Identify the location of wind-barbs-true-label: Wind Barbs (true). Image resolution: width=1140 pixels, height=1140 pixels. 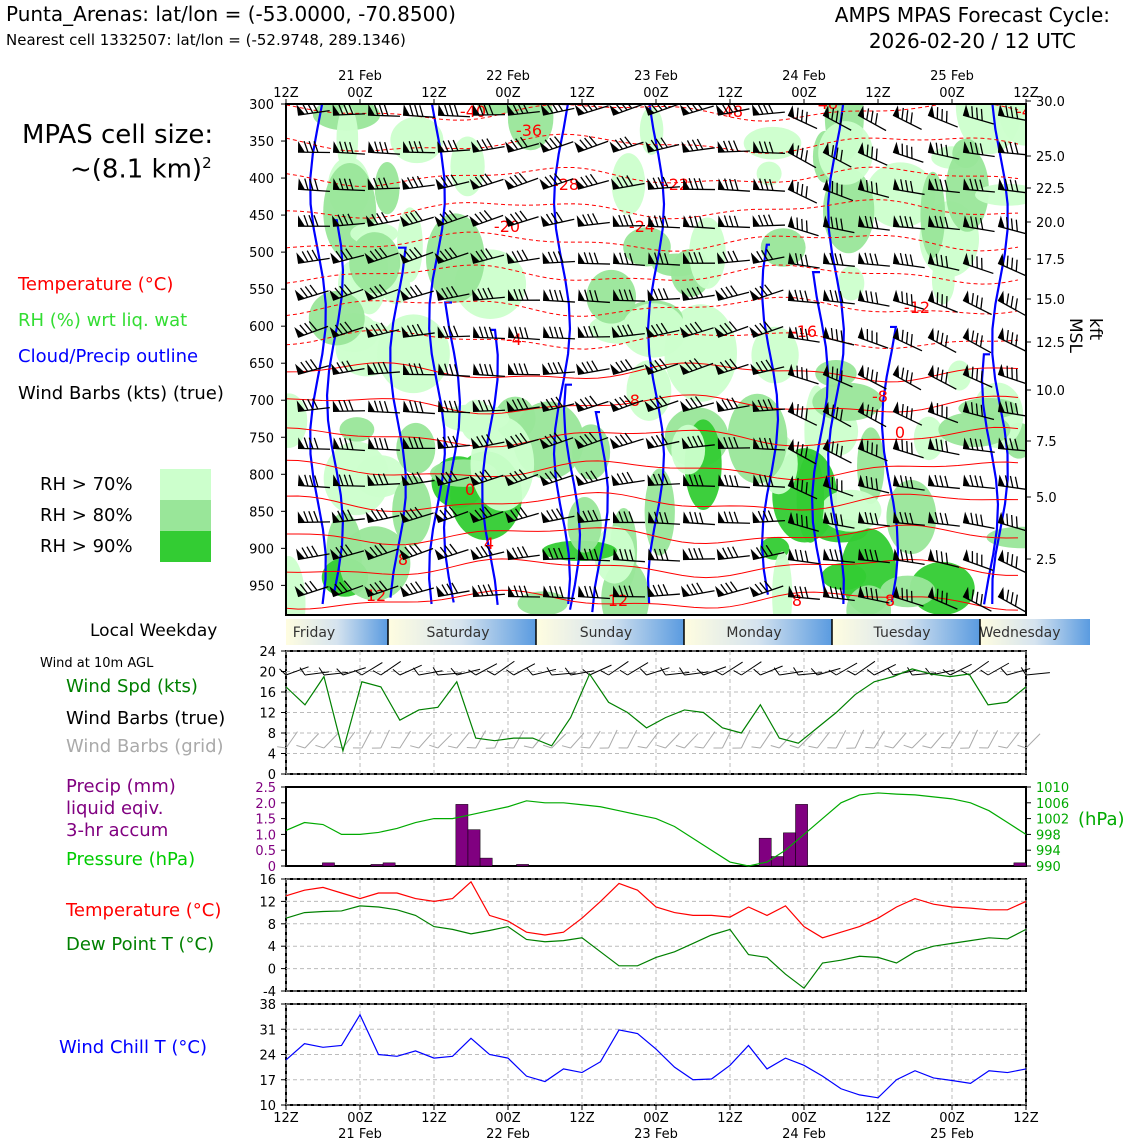
(146, 718).